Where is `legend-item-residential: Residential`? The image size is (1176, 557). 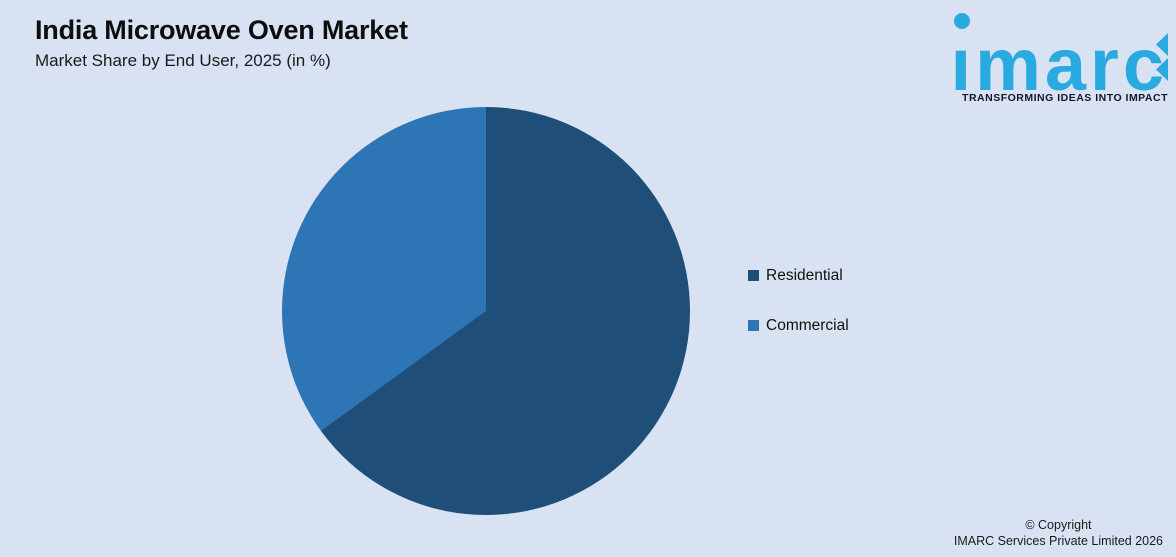
legend-item-residential: Residential is located at coordinates (798, 276).